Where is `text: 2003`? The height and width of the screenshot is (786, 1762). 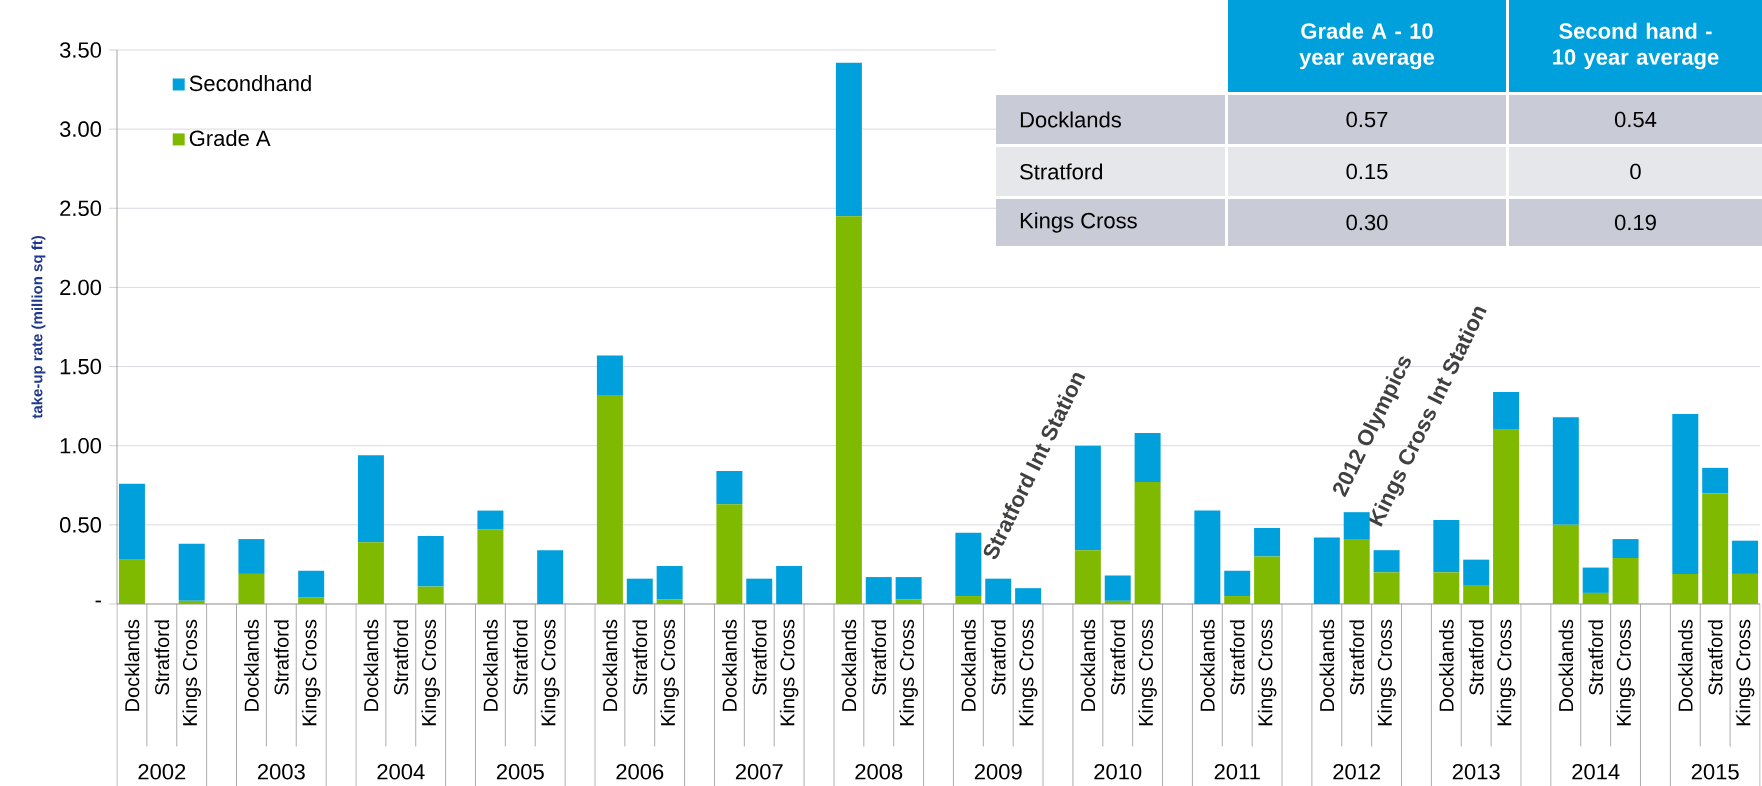 text: 2003 is located at coordinates (281, 772).